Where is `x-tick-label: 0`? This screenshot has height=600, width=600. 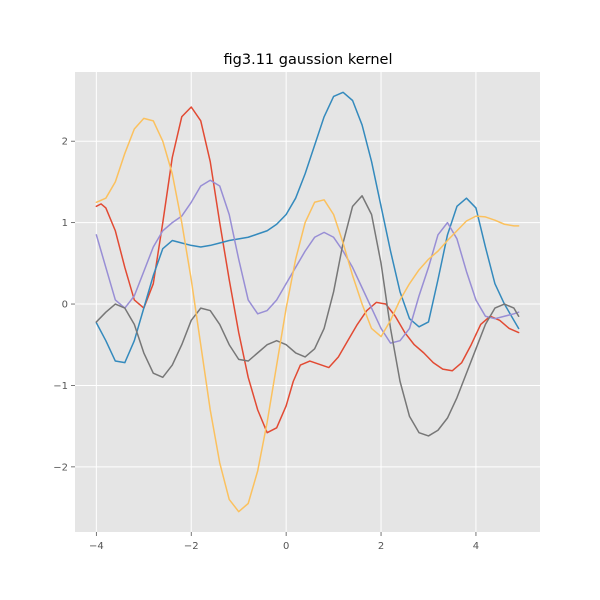 x-tick-label: 0 is located at coordinates (286, 546).